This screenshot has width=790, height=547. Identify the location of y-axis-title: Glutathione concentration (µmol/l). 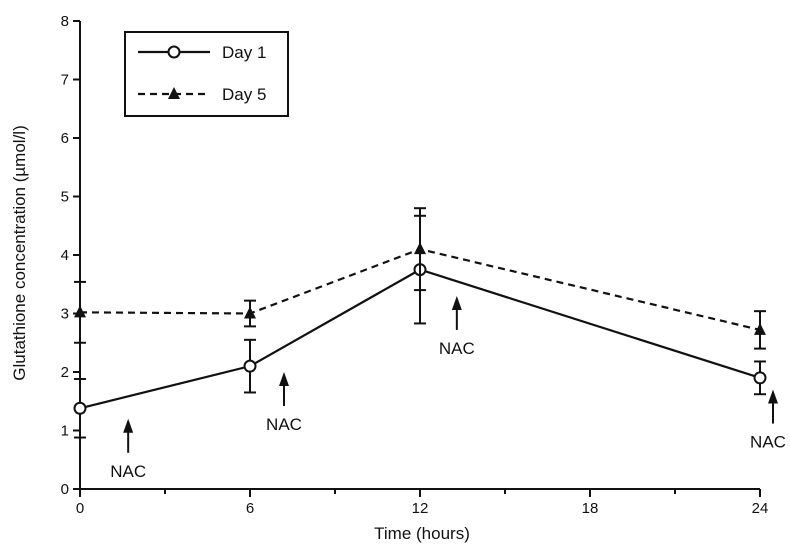
(19, 252).